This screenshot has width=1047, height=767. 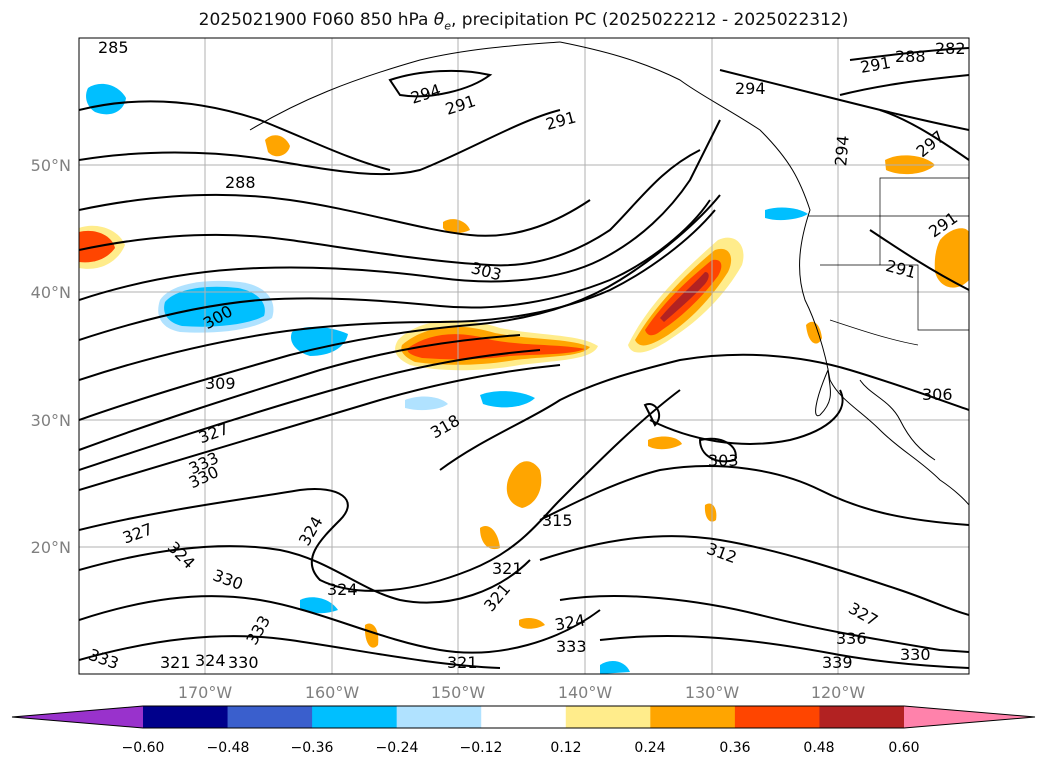 What do you see at coordinates (332, 692) in the screenshot?
I see `lon-label: 160°W` at bounding box center [332, 692].